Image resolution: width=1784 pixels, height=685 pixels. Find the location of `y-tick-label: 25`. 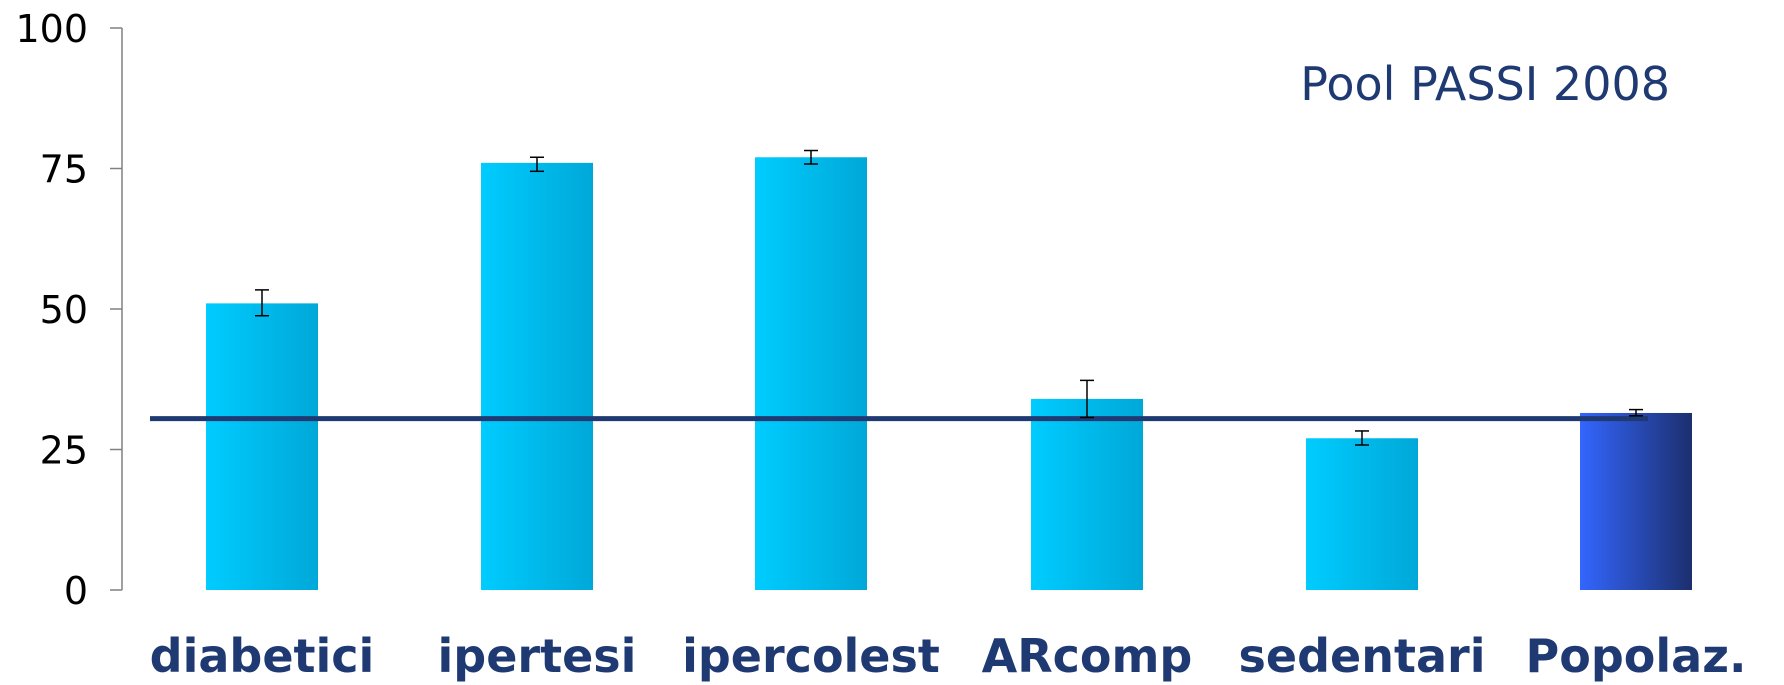

y-tick-label: 25 is located at coordinates (64, 451).